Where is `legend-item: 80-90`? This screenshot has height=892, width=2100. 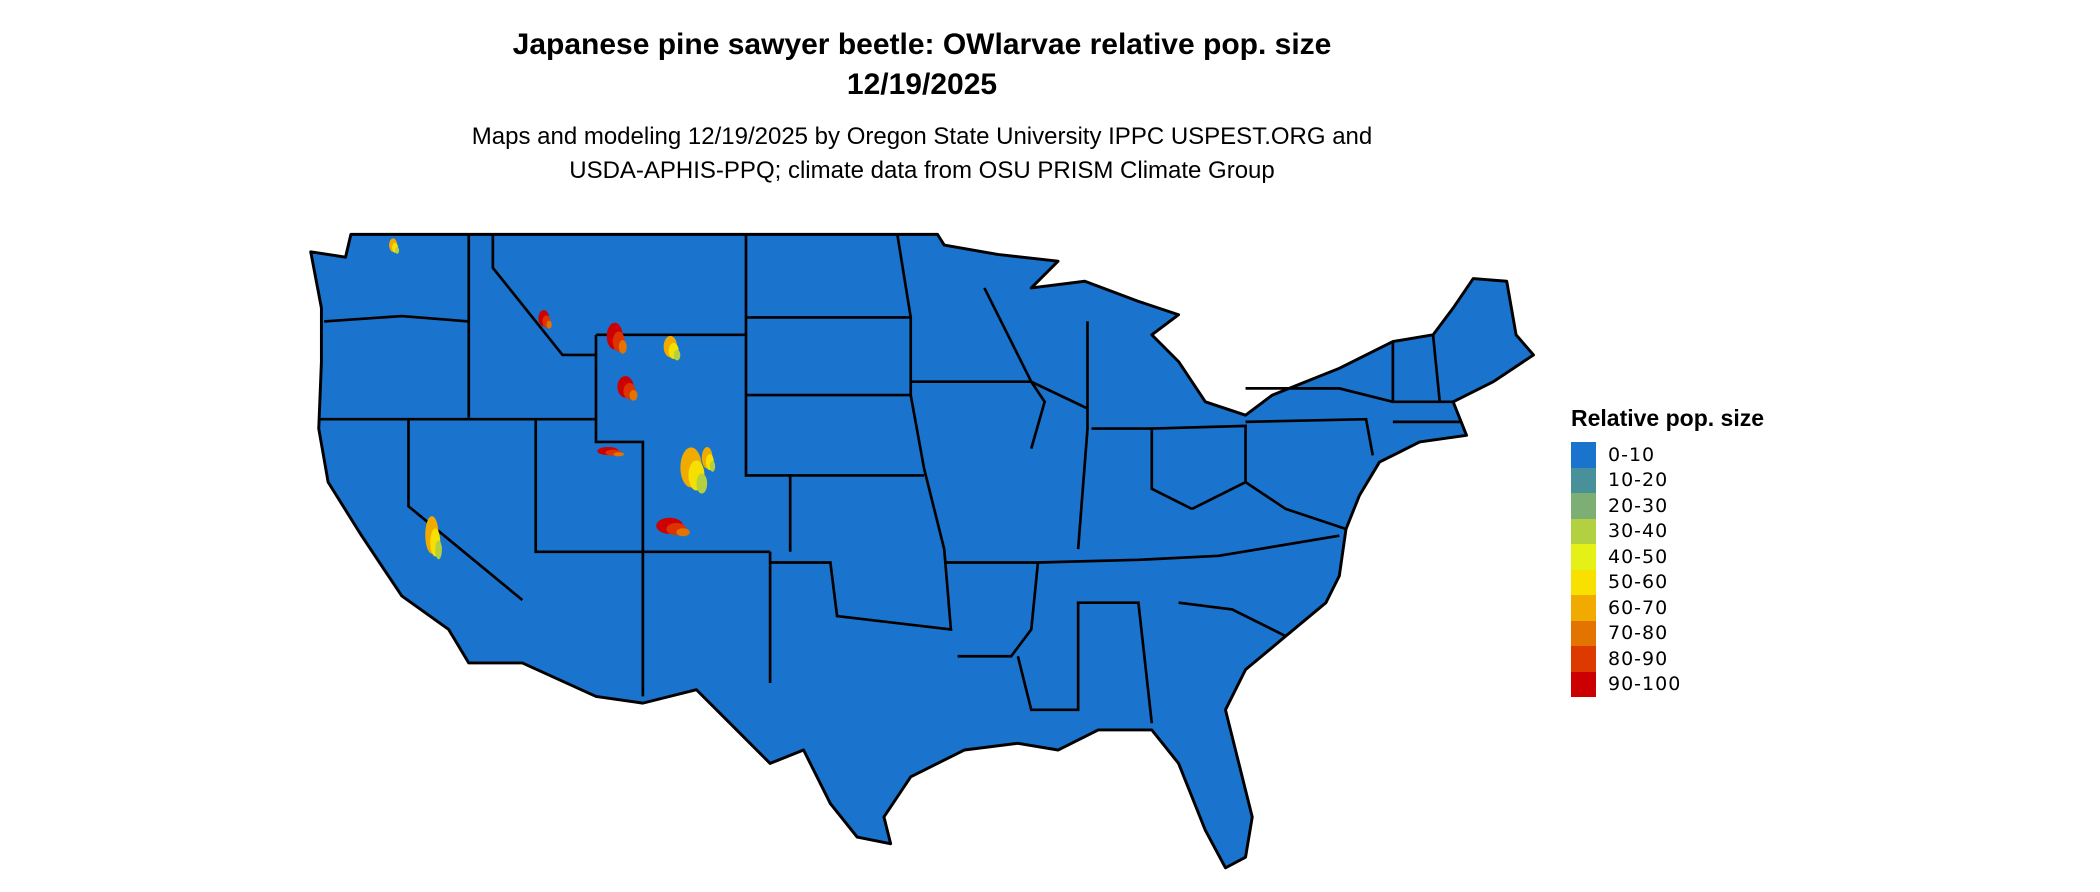
legend-item: 80-90 is located at coordinates (1667, 659).